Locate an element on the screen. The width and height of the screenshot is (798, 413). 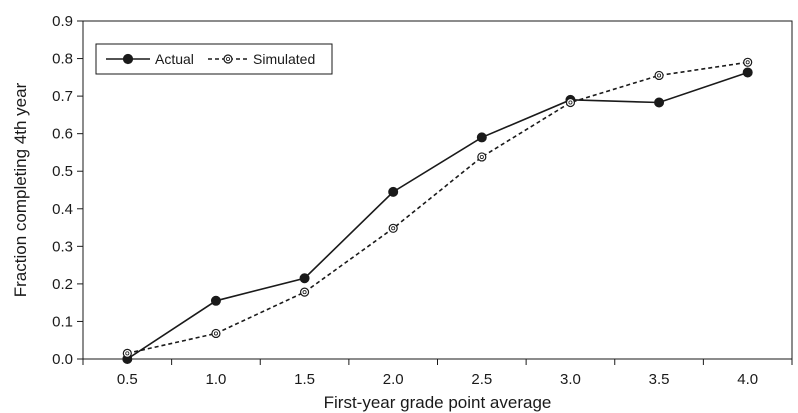
x-tick-label: 0.5 is located at coordinates (127, 379).